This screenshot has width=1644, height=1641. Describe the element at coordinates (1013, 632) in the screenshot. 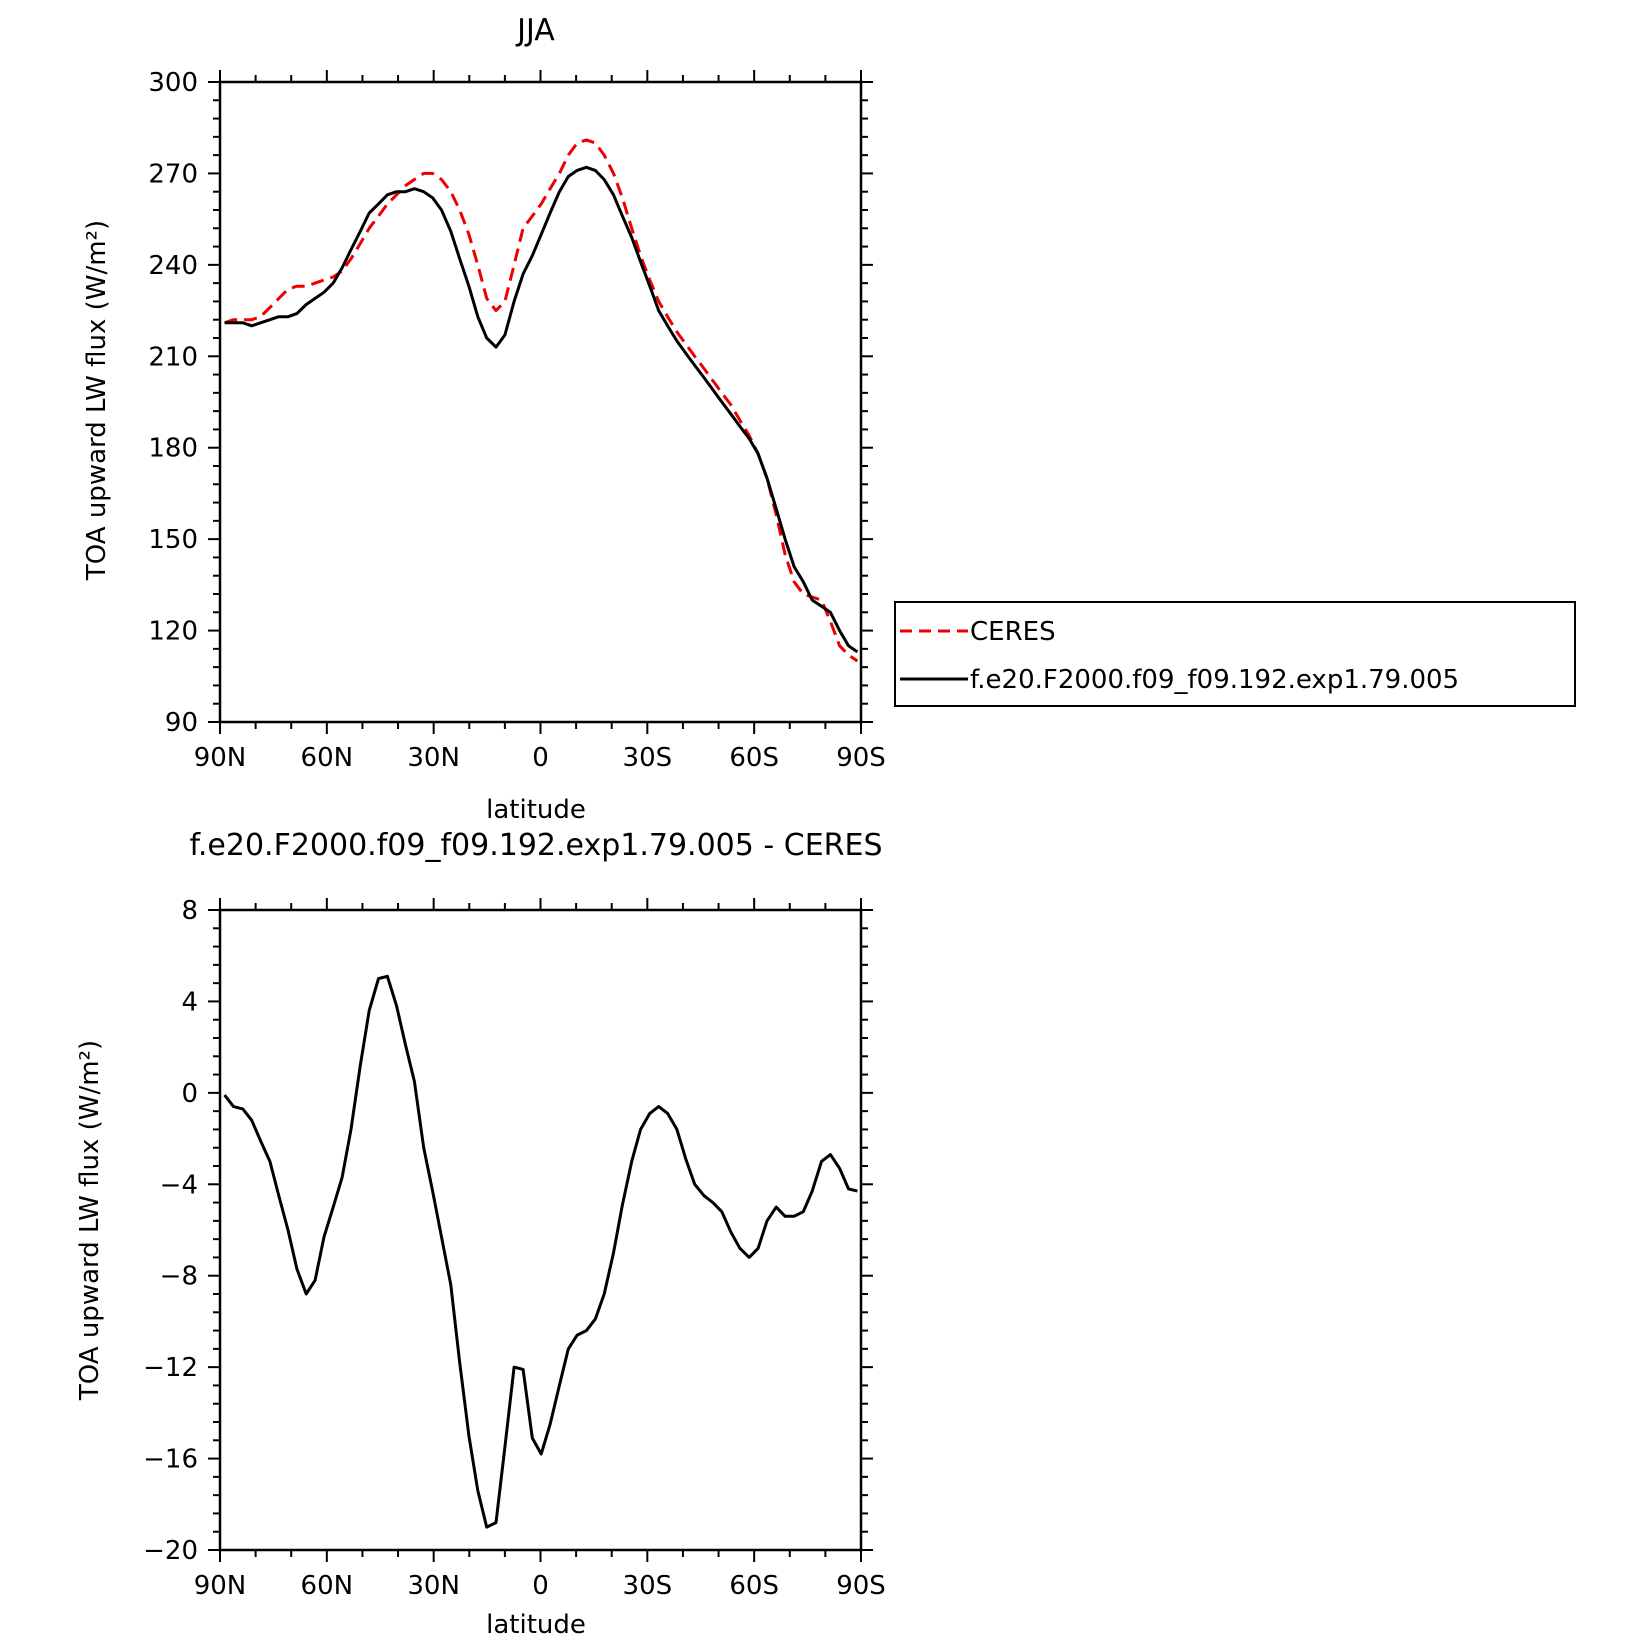

I see `legend-ceres-label: CERES` at that location.